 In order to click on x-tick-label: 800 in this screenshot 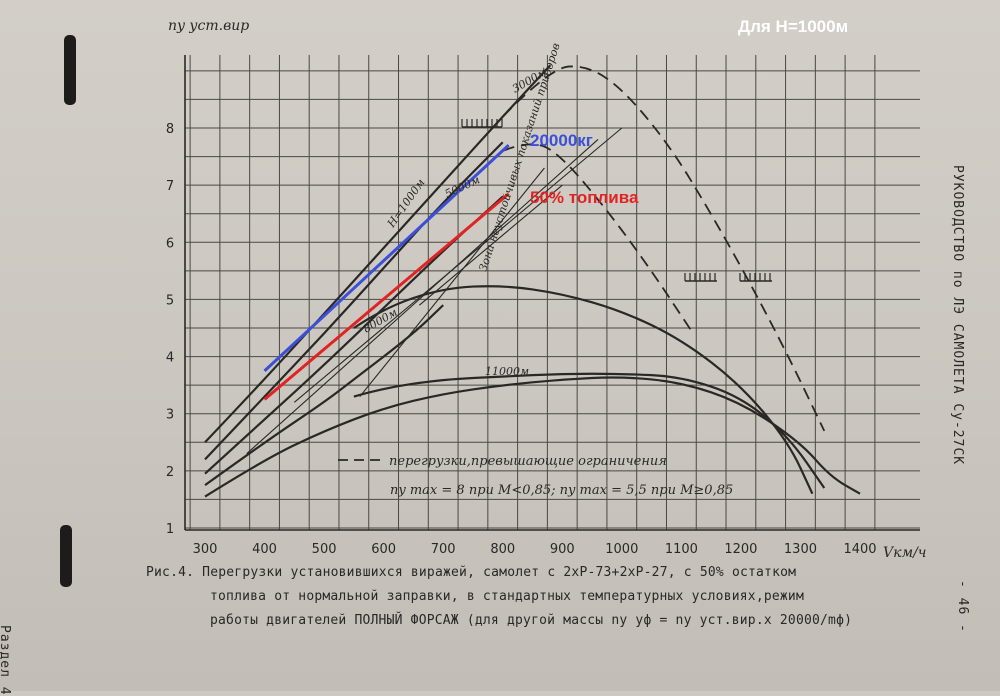, I will do `click(502, 549)`.